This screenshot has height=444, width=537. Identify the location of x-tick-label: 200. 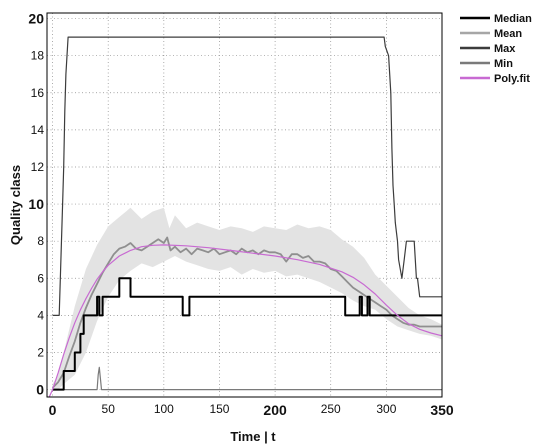
(275, 410).